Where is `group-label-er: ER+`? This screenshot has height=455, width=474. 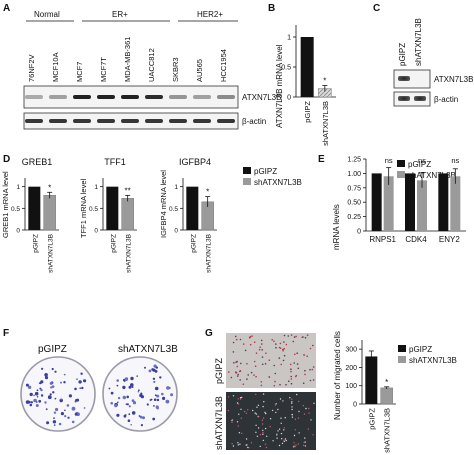
group-label-er: ER+ is located at coordinates (120, 14).